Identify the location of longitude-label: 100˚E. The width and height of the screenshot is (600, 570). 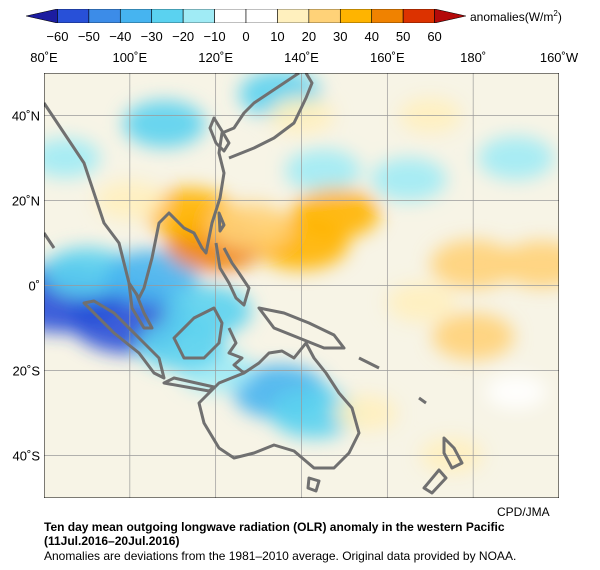
(130, 57).